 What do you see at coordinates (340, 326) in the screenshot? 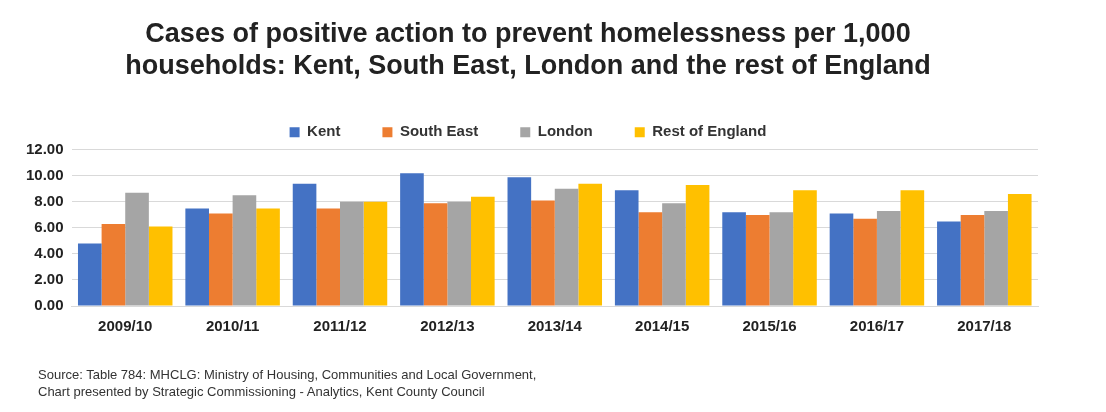
I see `x-tick-label: 2011/12` at bounding box center [340, 326].